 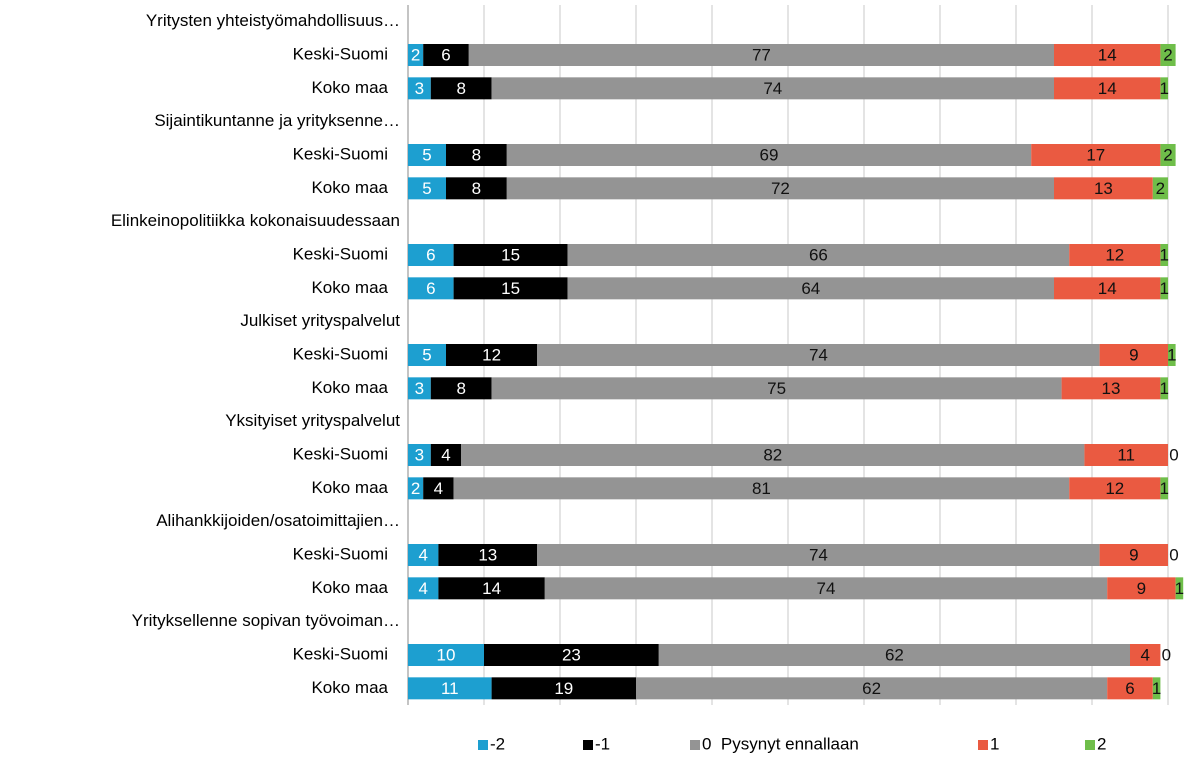 What do you see at coordinates (780, 743) in the screenshot?
I see `legend-label: 0 Pysynyt ennallaan` at bounding box center [780, 743].